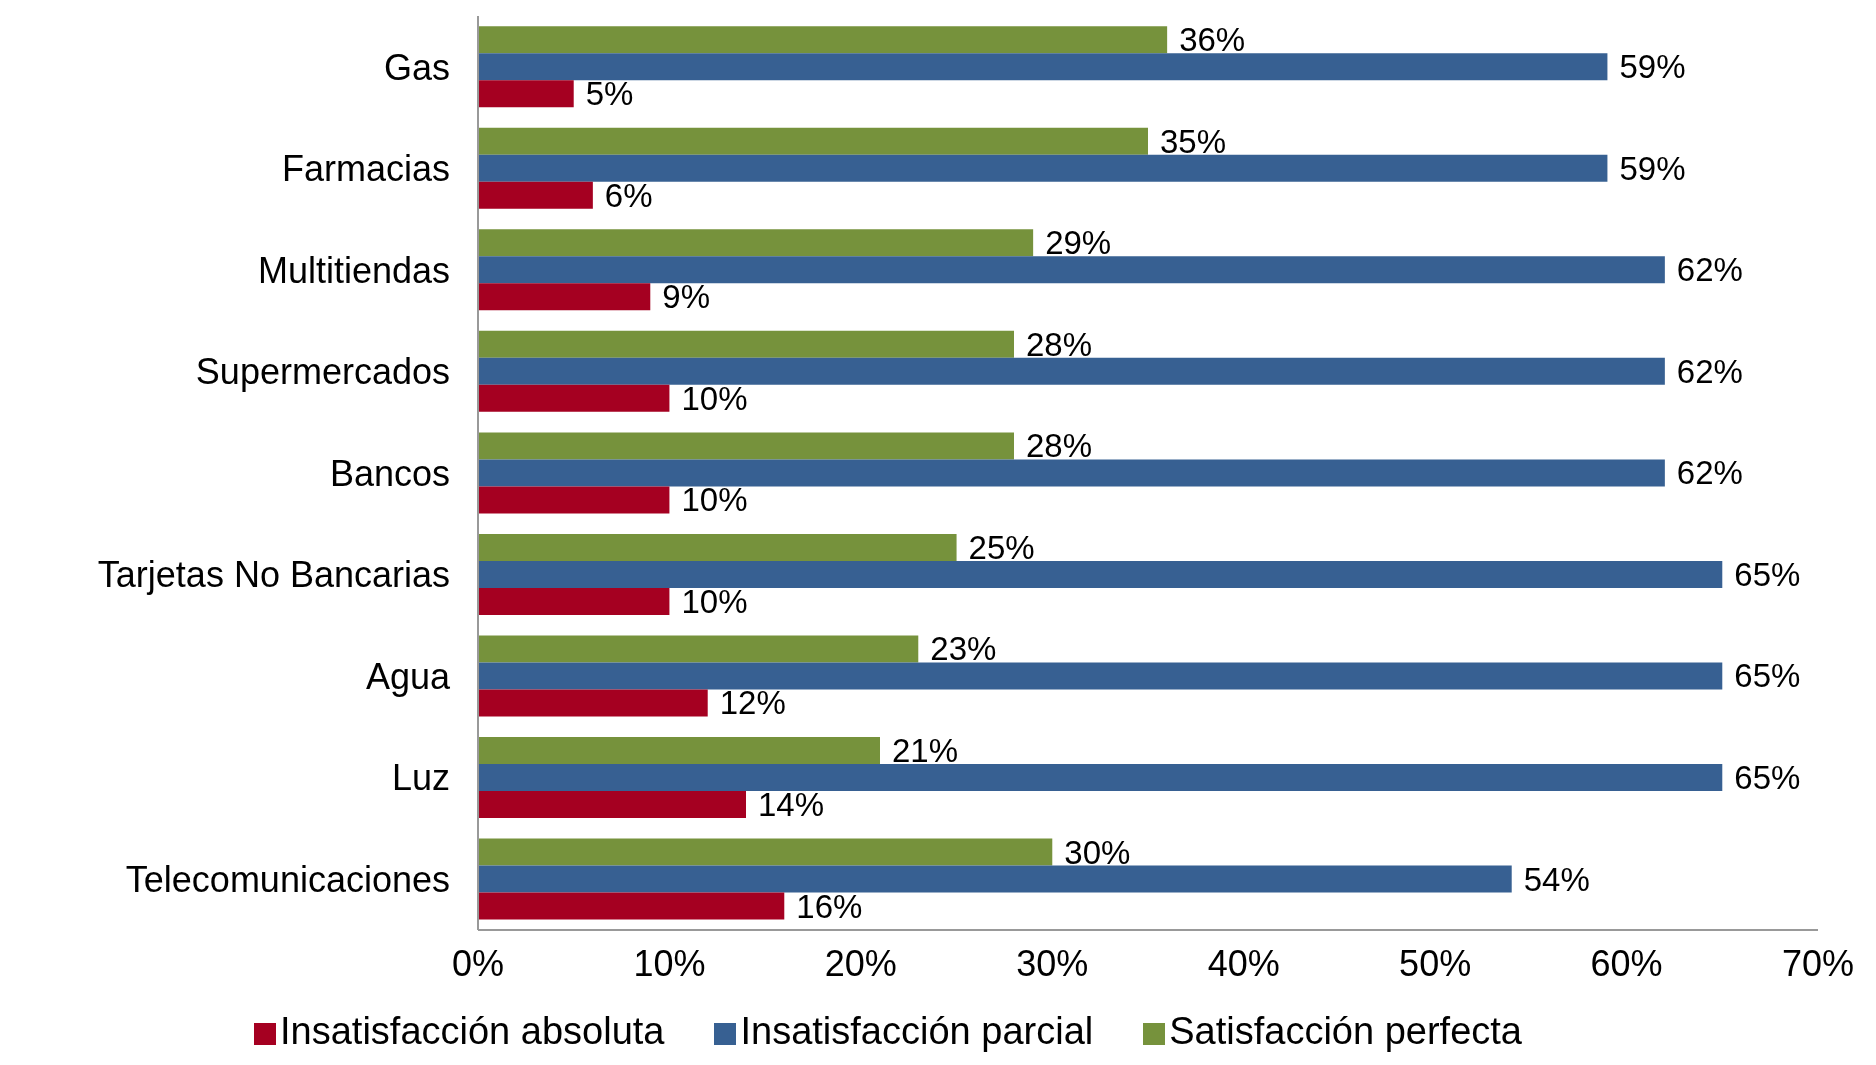 The width and height of the screenshot is (1876, 1065). I want to click on data-label: 6%, so click(628, 195).